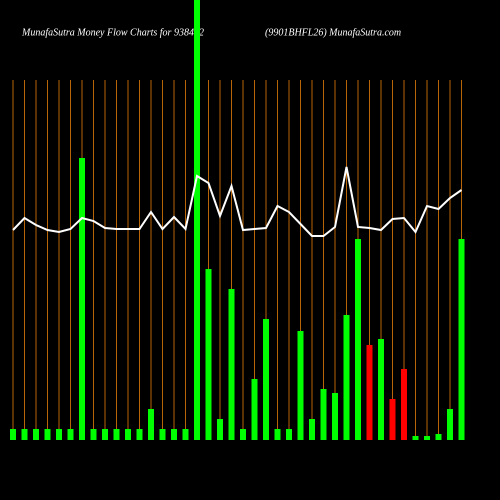  I want to click on chart-title: MunafaSutra Money Flow Charts for 938482, so click(112, 32).